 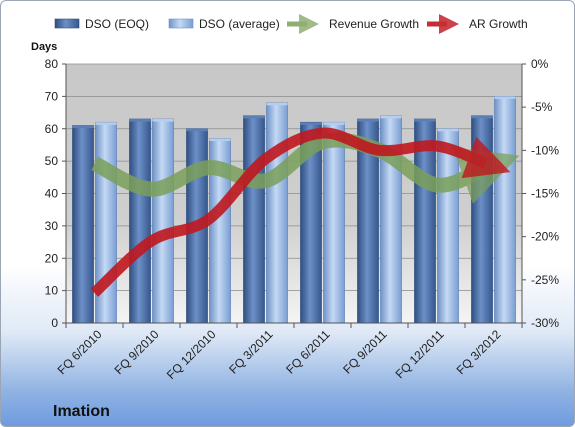 What do you see at coordinates (137, 352) in the screenshot?
I see `x-tick-label: FQ 9/2010` at bounding box center [137, 352].